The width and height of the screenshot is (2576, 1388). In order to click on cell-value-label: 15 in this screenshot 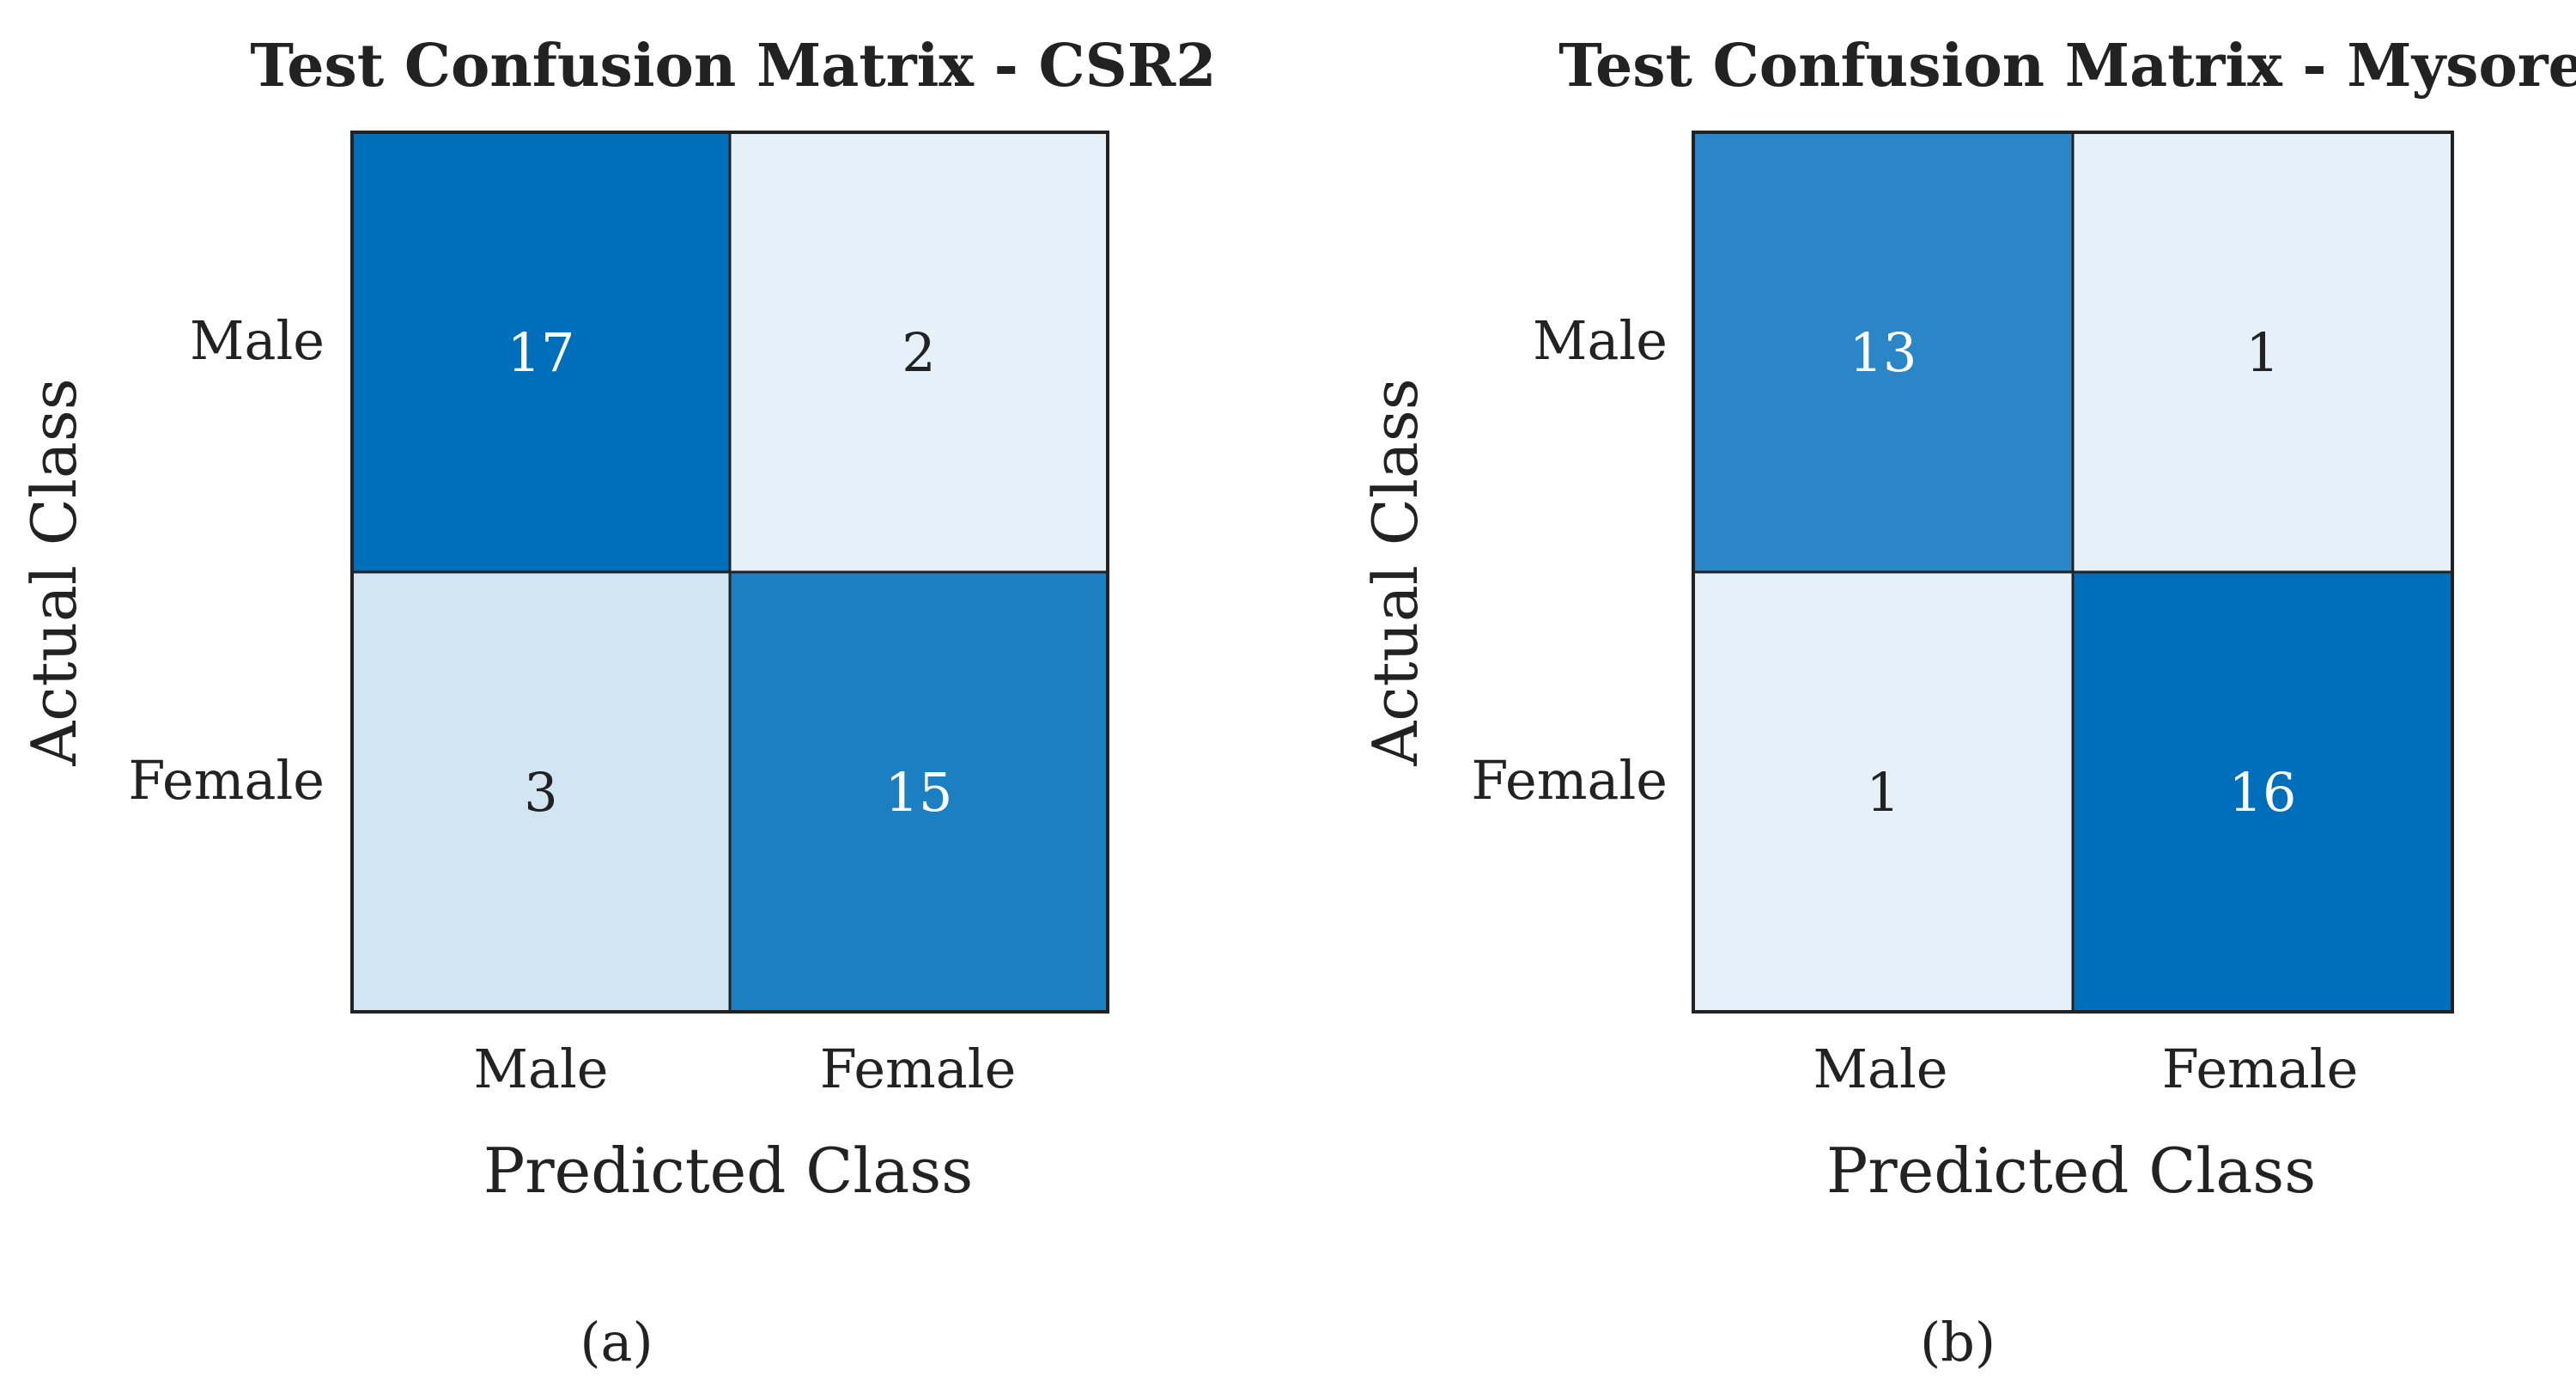, I will do `click(919, 792)`.